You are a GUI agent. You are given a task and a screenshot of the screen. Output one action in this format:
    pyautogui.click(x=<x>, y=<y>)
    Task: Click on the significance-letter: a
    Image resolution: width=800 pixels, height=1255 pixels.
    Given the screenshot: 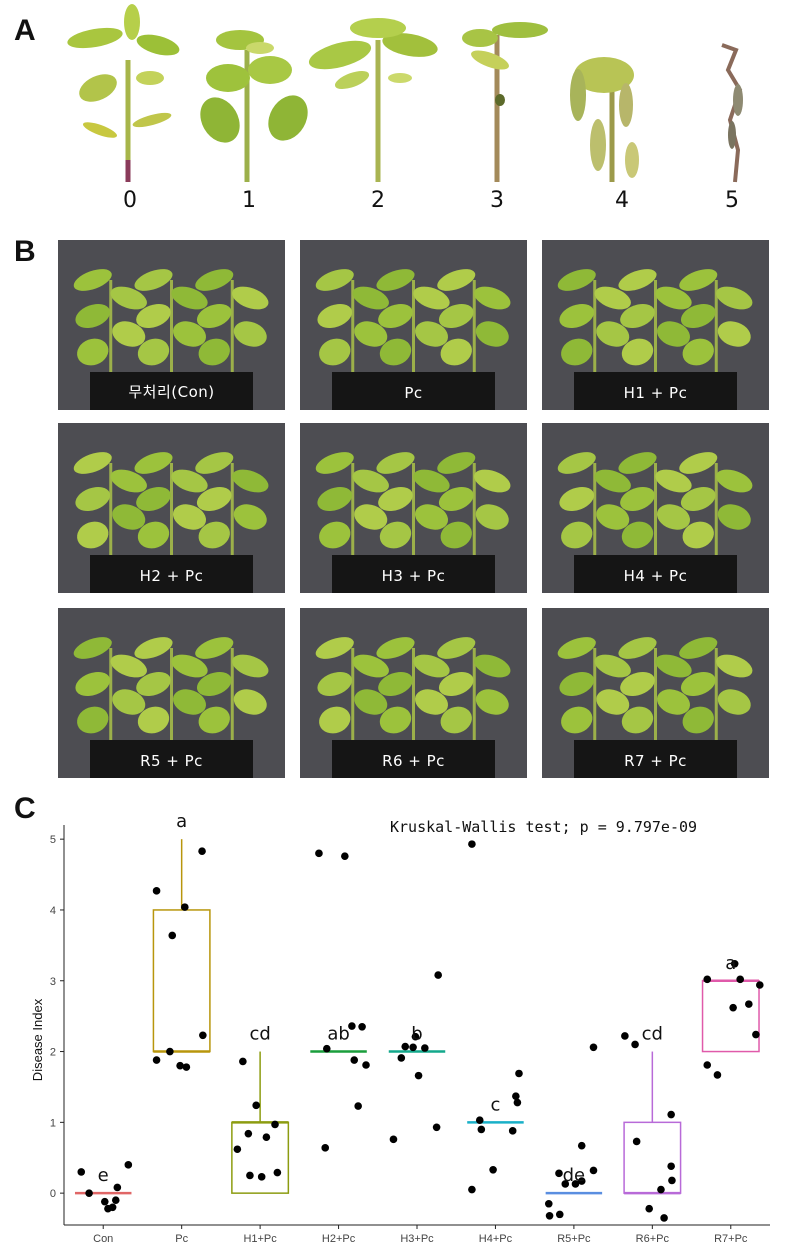 What is the action you would take?
    pyautogui.click(x=730, y=963)
    